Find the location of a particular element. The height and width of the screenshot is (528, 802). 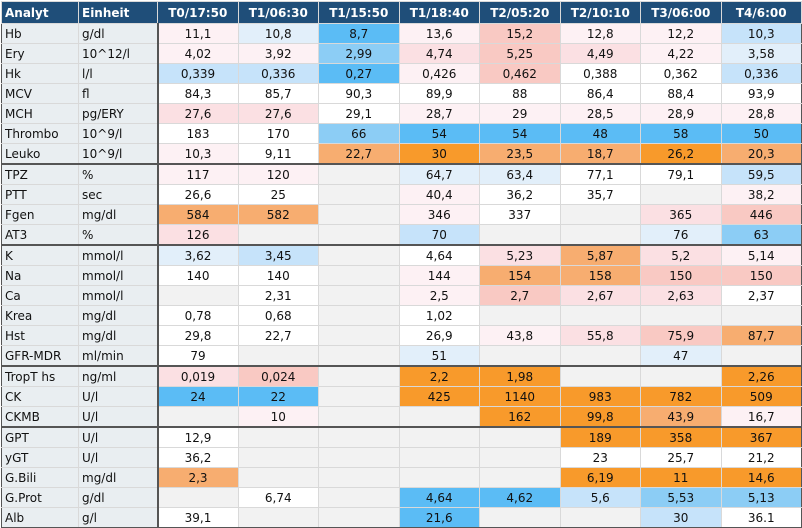

value-cell: 85,7 is located at coordinates (278, 93).